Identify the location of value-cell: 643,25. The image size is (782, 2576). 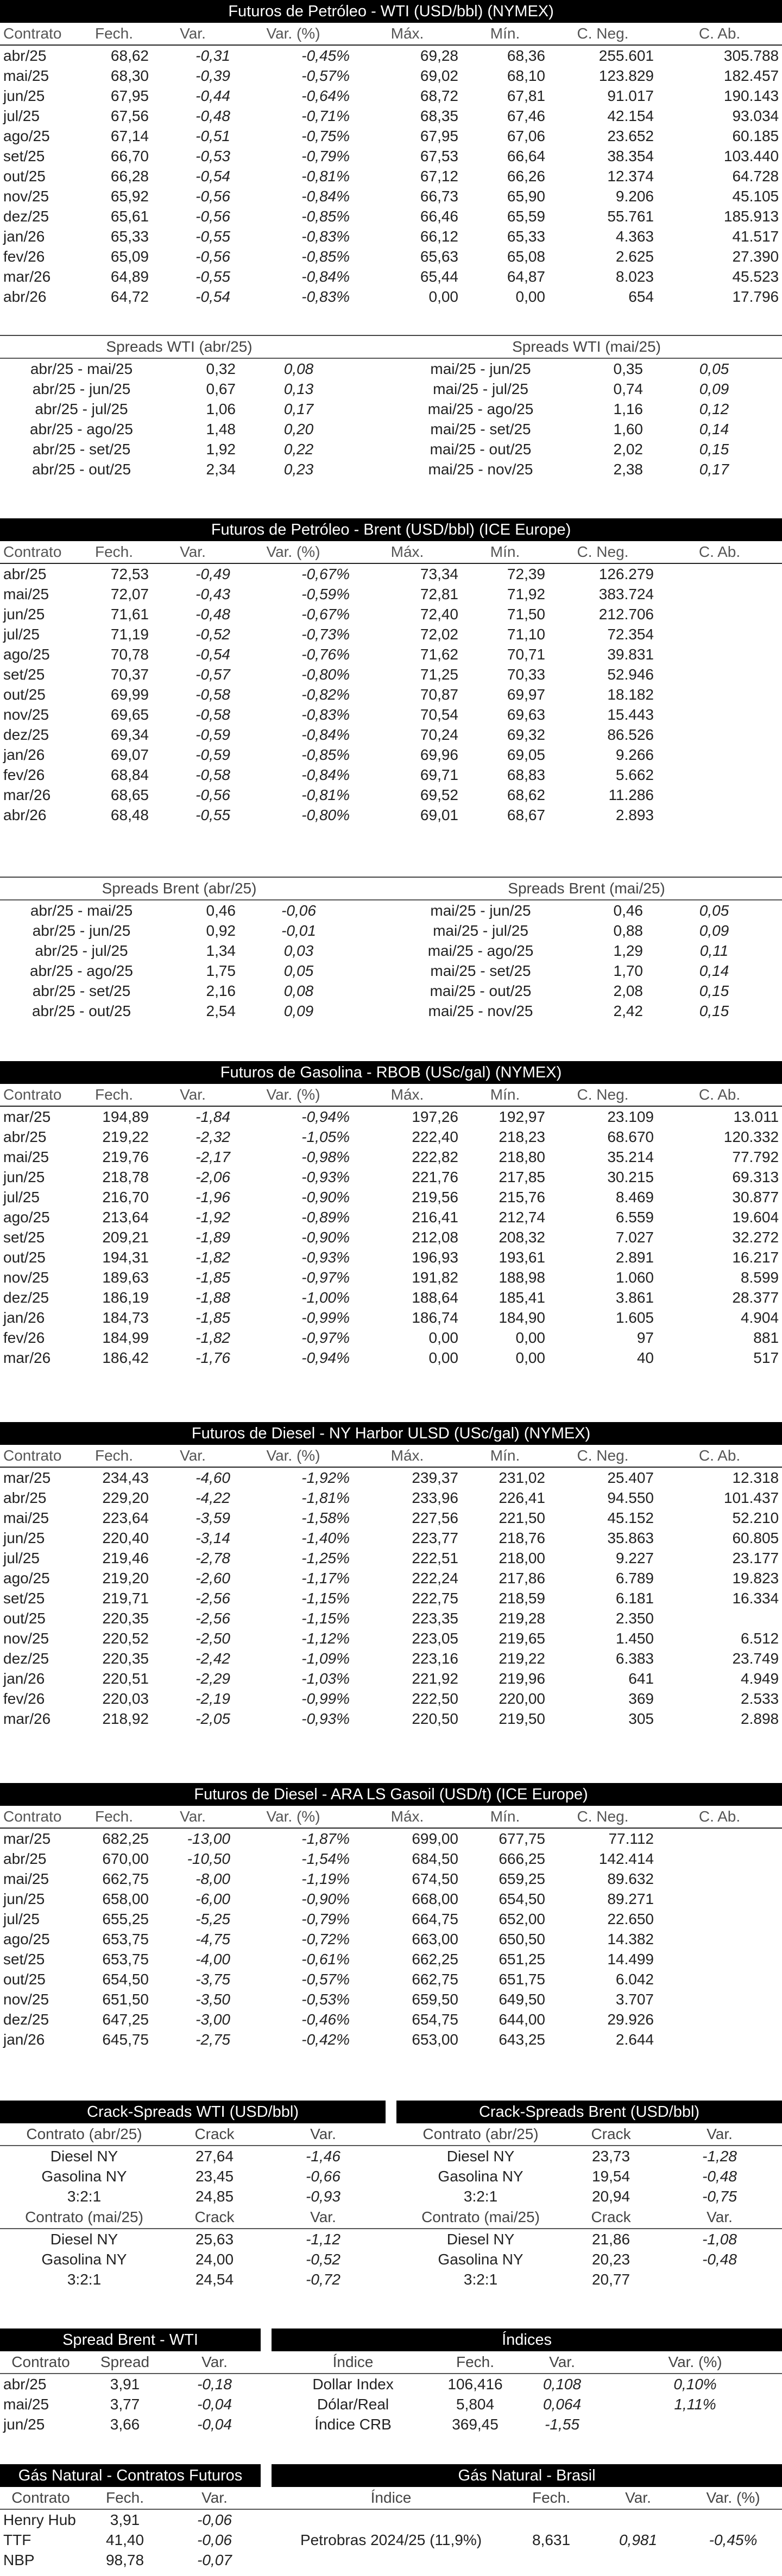
(522, 2039).